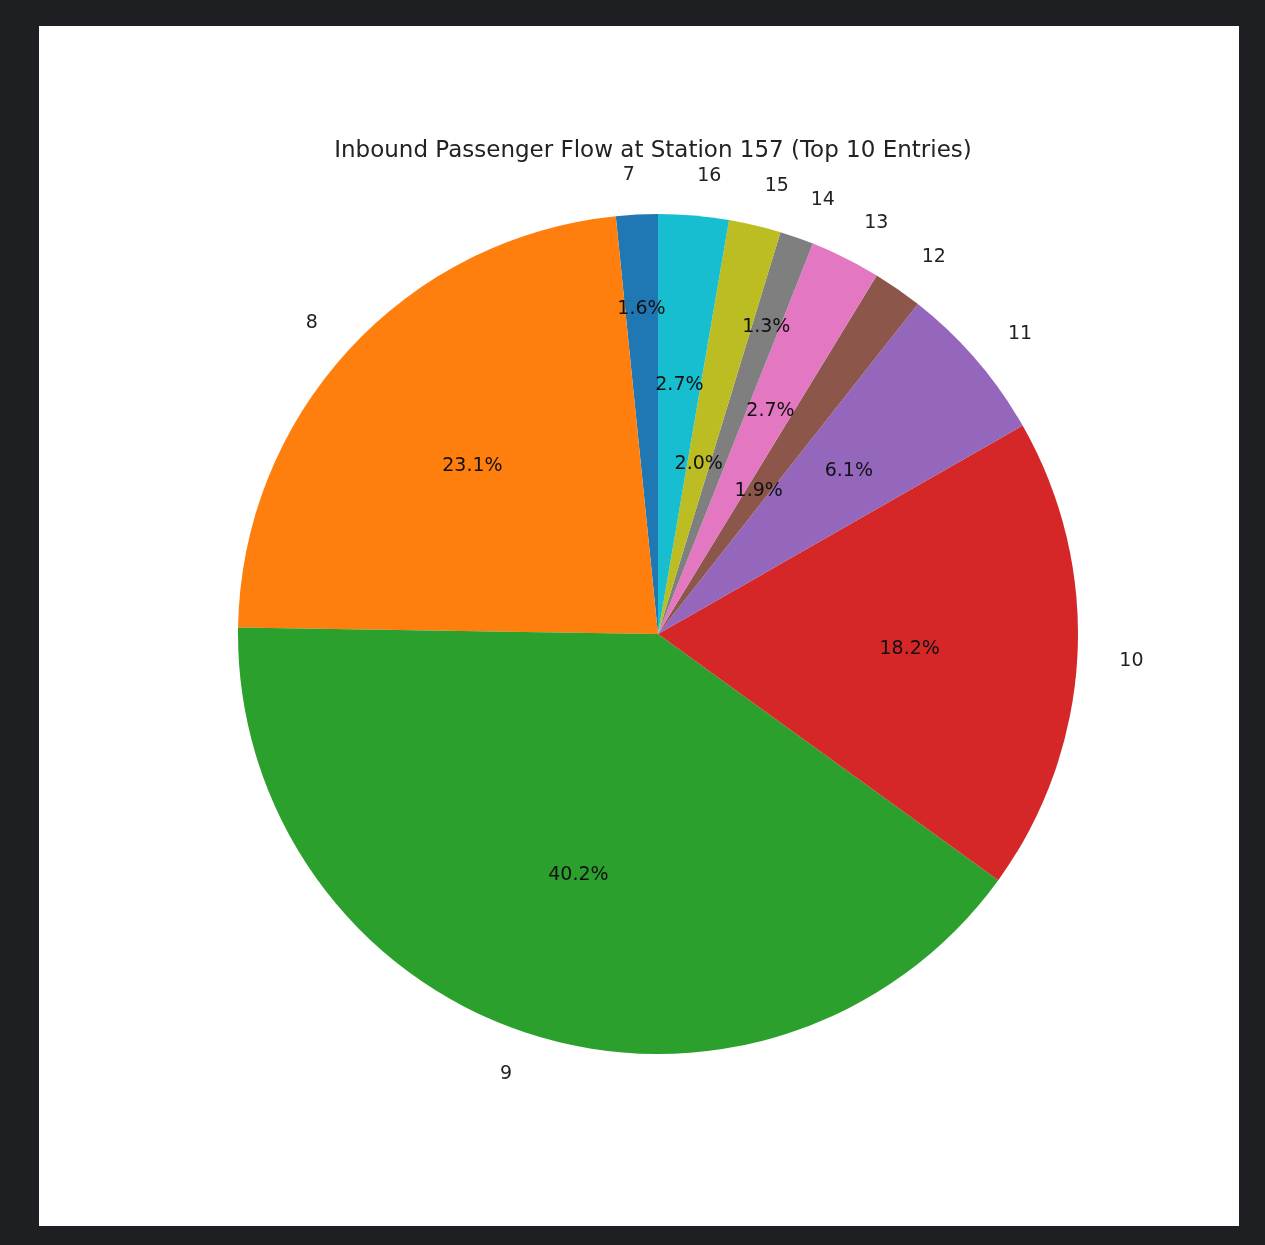 This screenshot has height=1245, width=1265. Describe the element at coordinates (628, 172) in the screenshot. I see `slice-label: 7` at that location.